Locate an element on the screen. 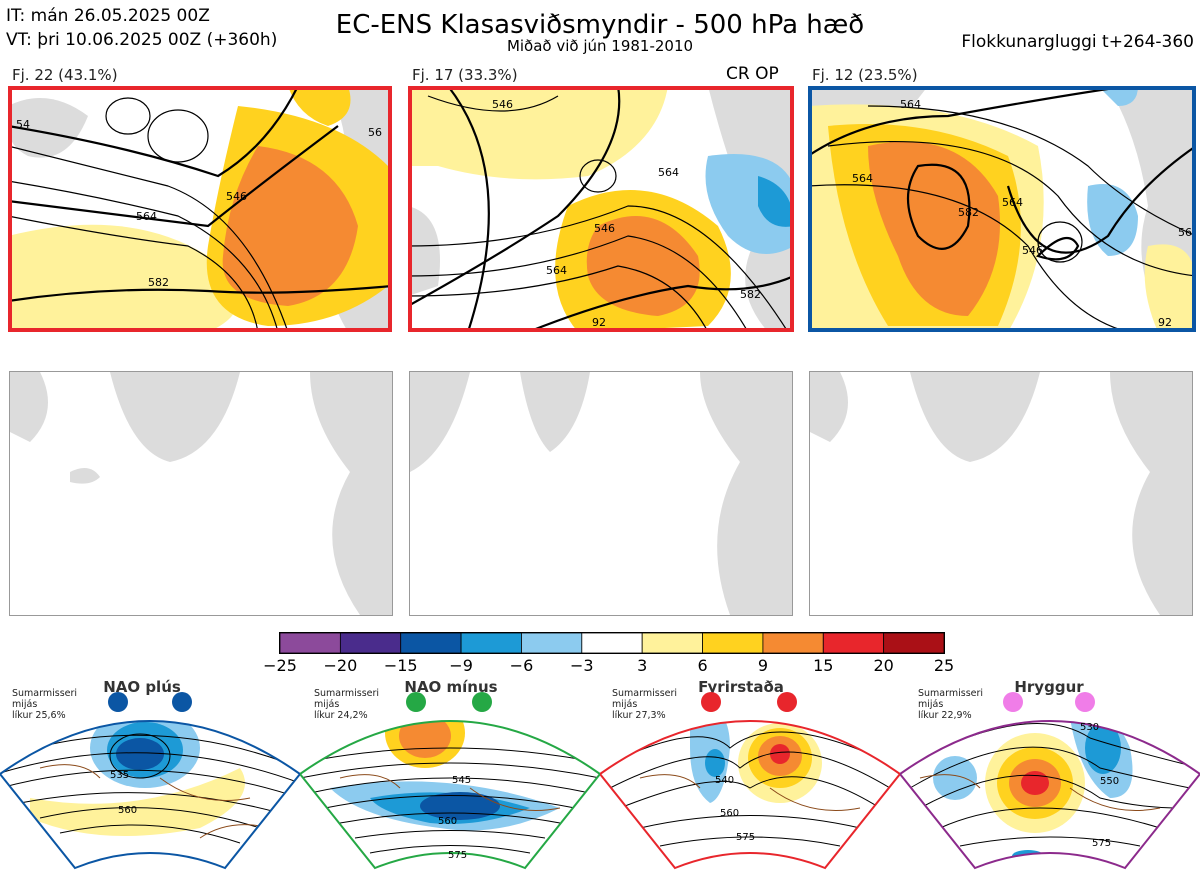 The height and width of the screenshot is (871, 1200). colorbar-tick: 25 is located at coordinates (944, 665).